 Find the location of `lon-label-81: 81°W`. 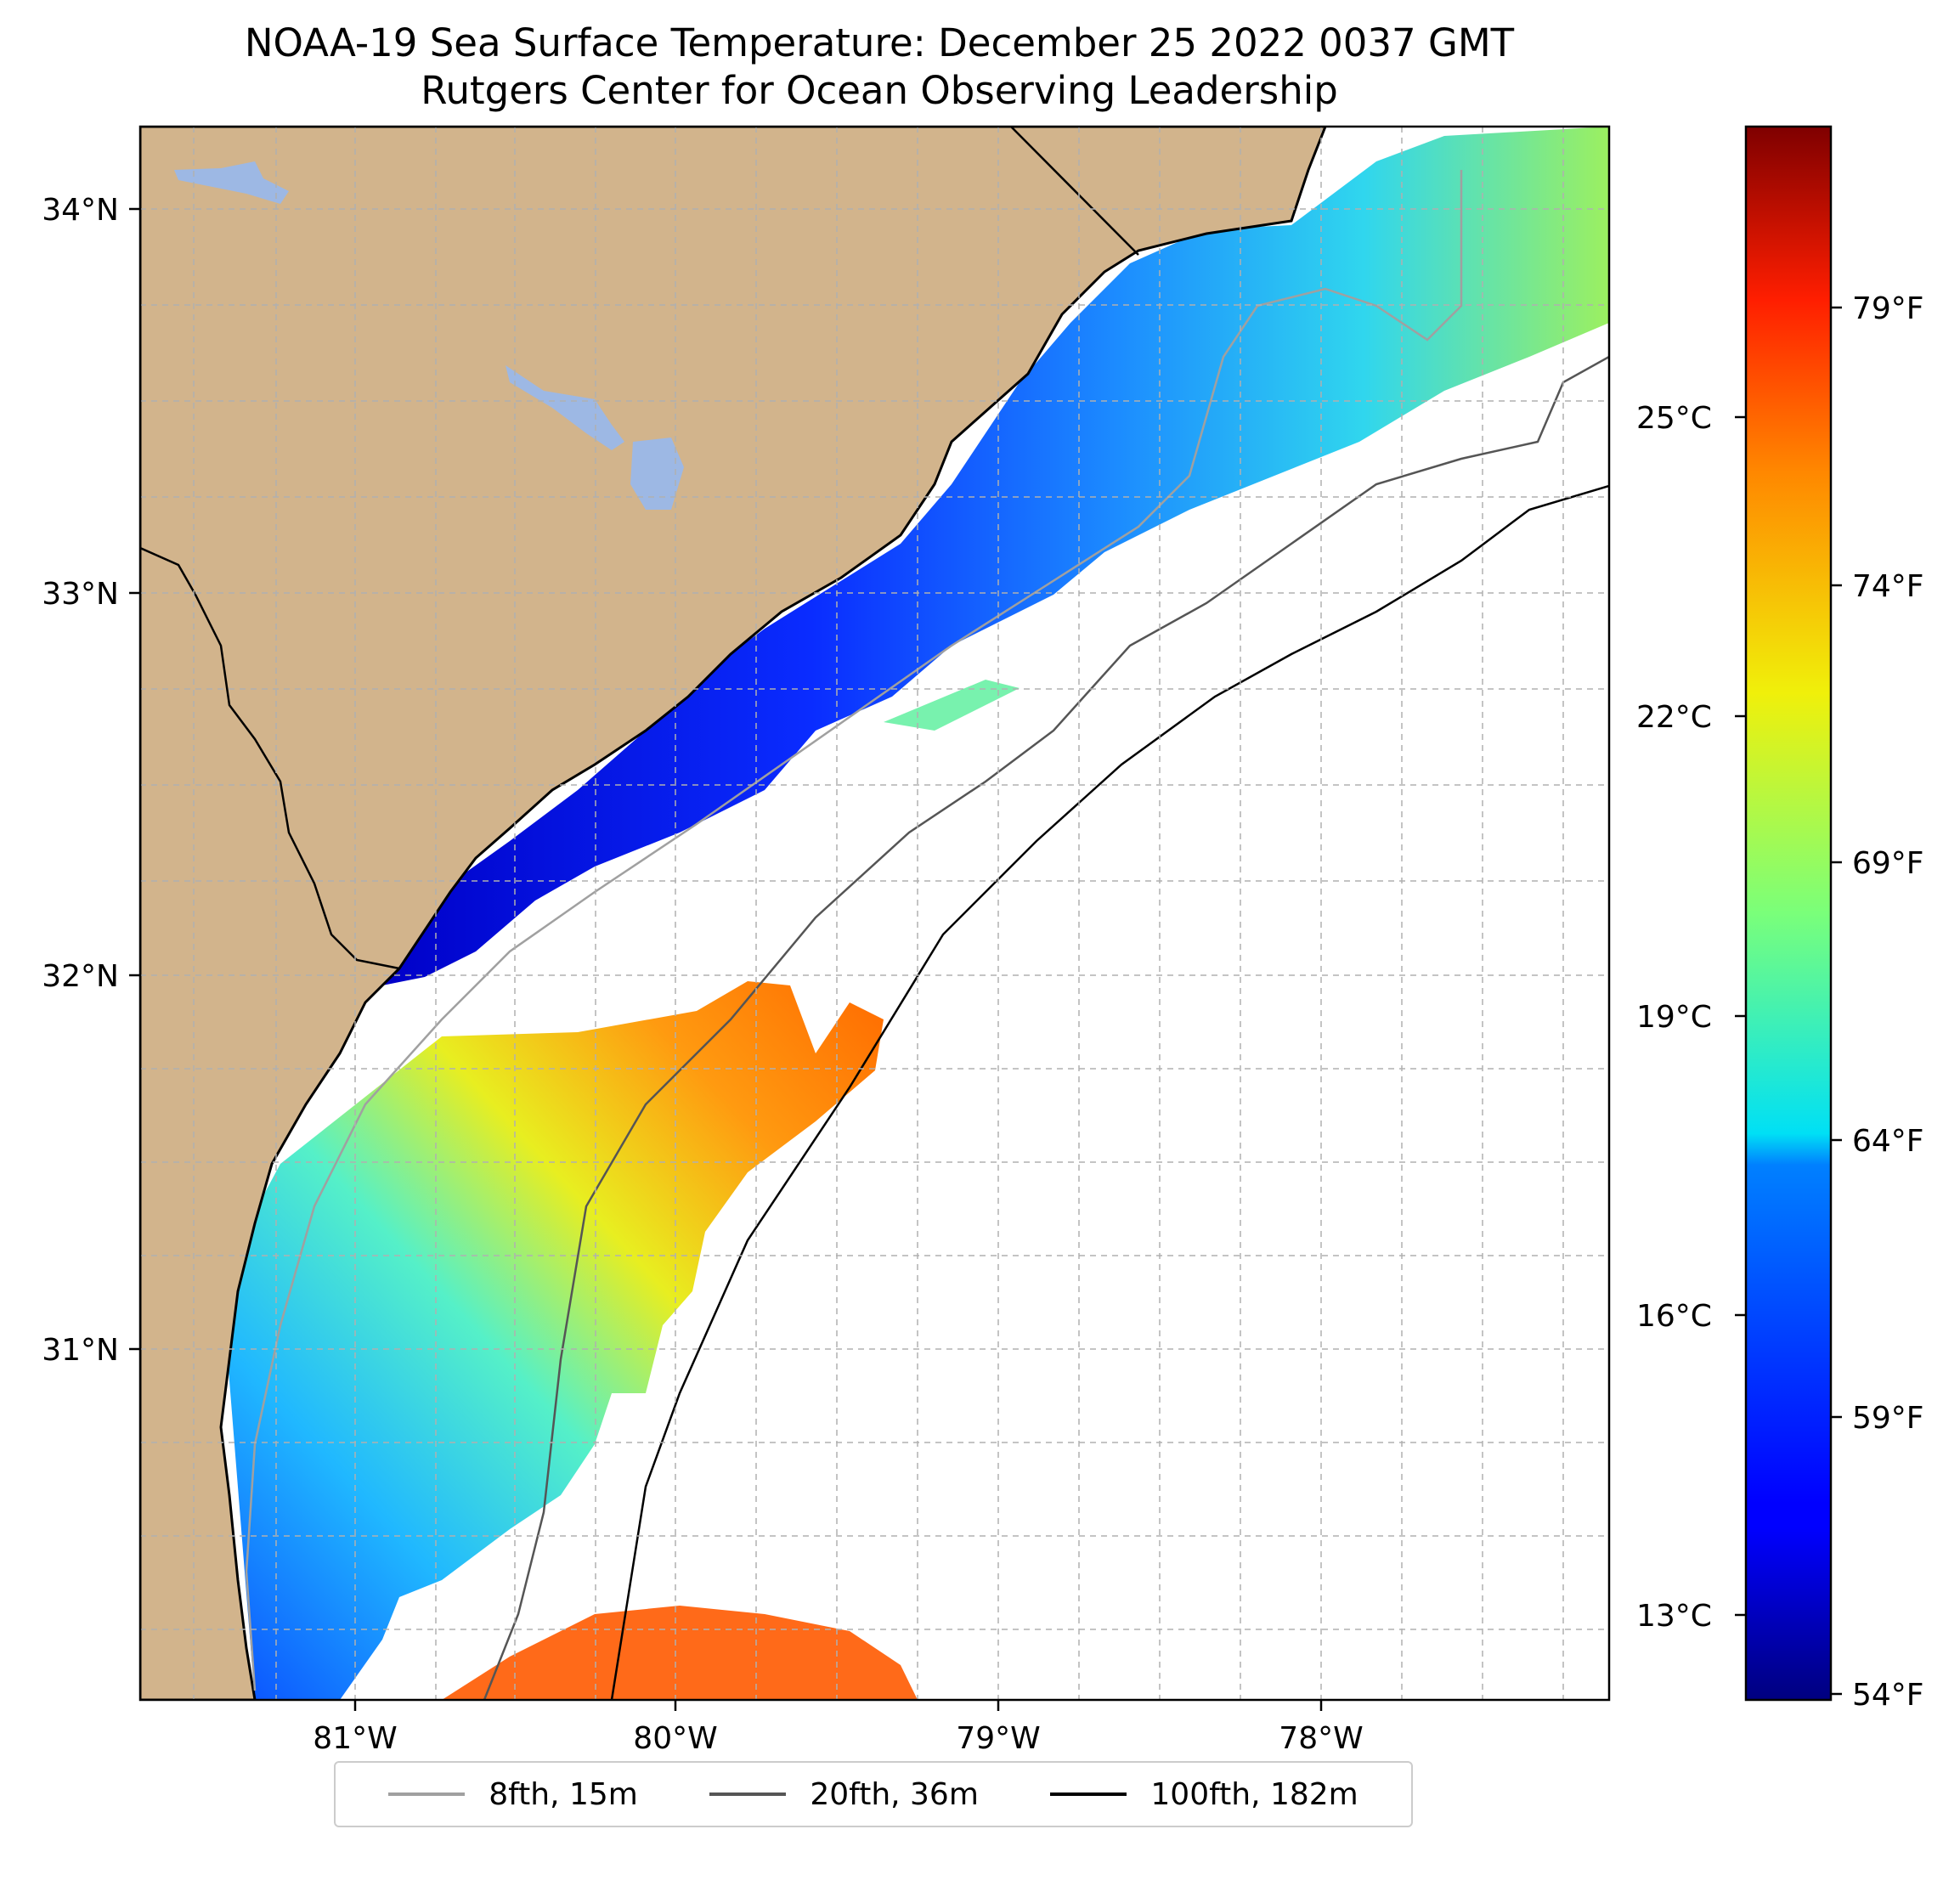

lon-label-81: 81°W is located at coordinates (355, 1739).